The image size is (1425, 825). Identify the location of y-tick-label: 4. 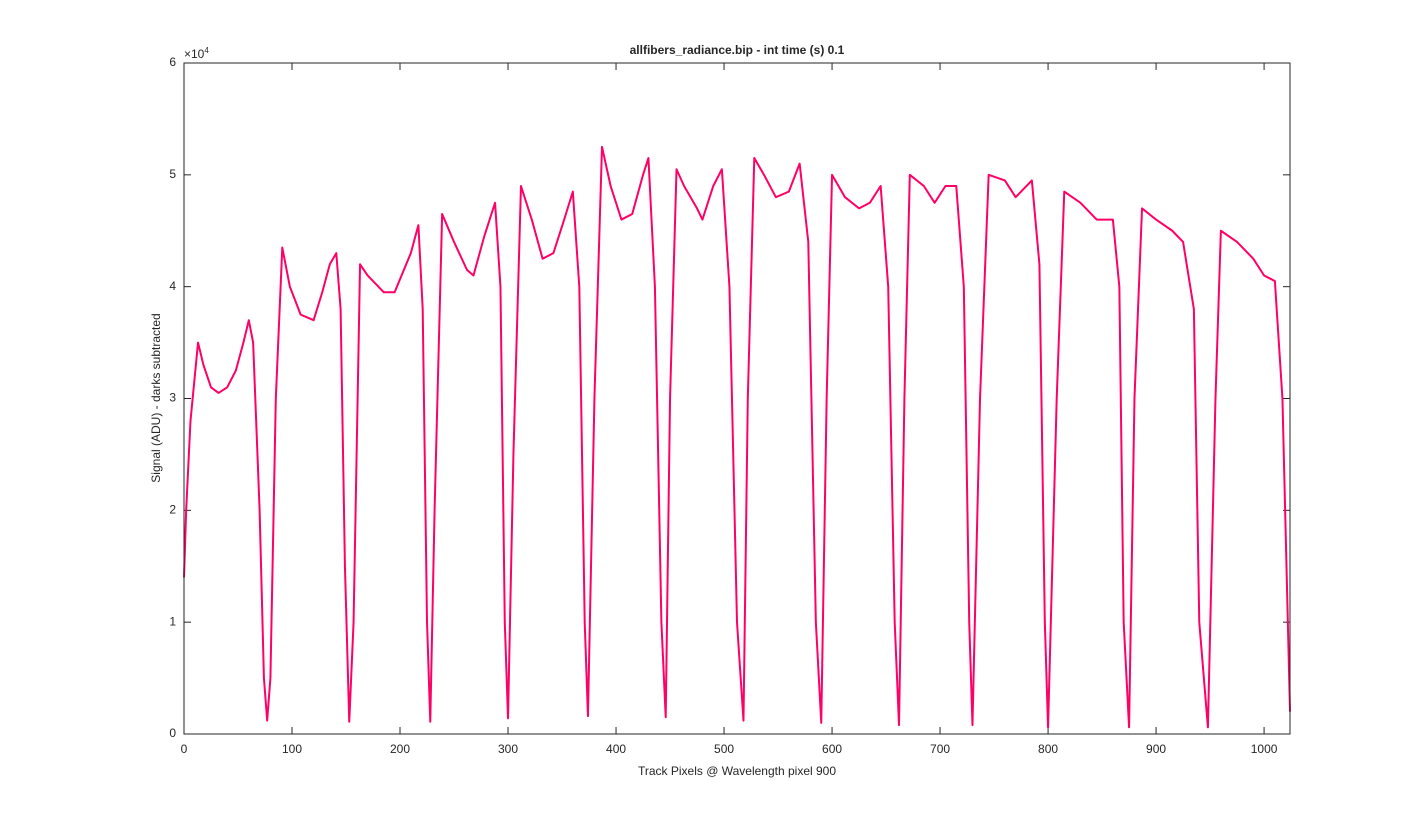
(172, 286).